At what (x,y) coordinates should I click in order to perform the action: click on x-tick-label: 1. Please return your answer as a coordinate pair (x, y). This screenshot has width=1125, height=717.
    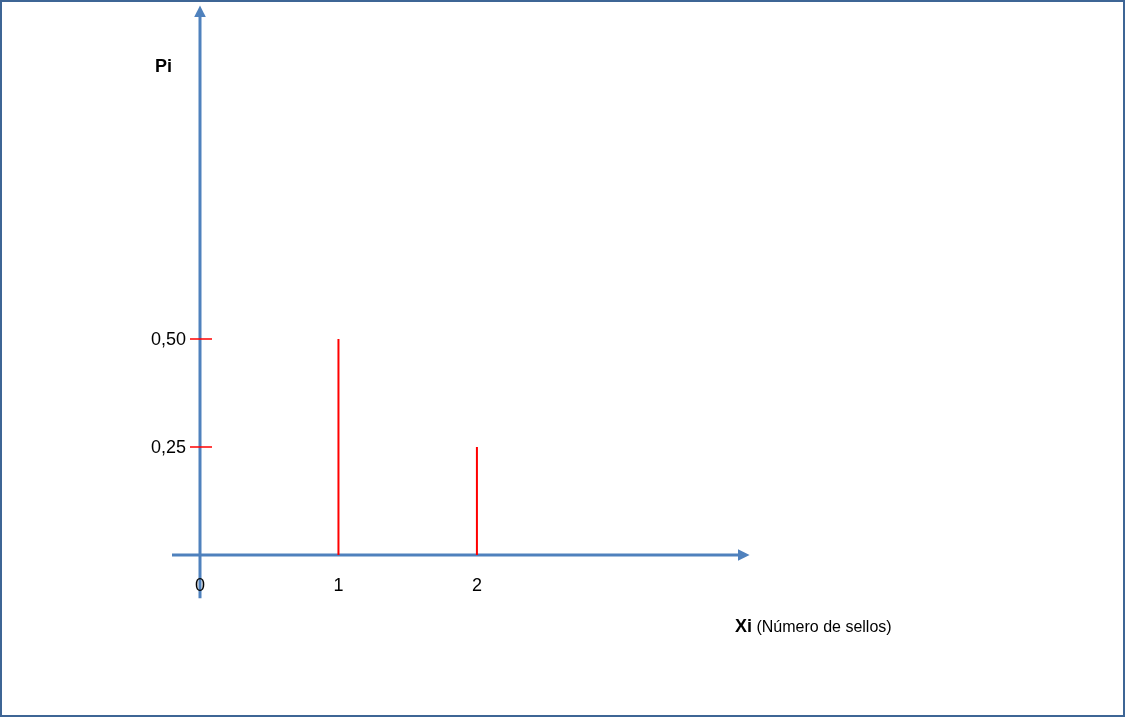
    Looking at the image, I should click on (338, 585).